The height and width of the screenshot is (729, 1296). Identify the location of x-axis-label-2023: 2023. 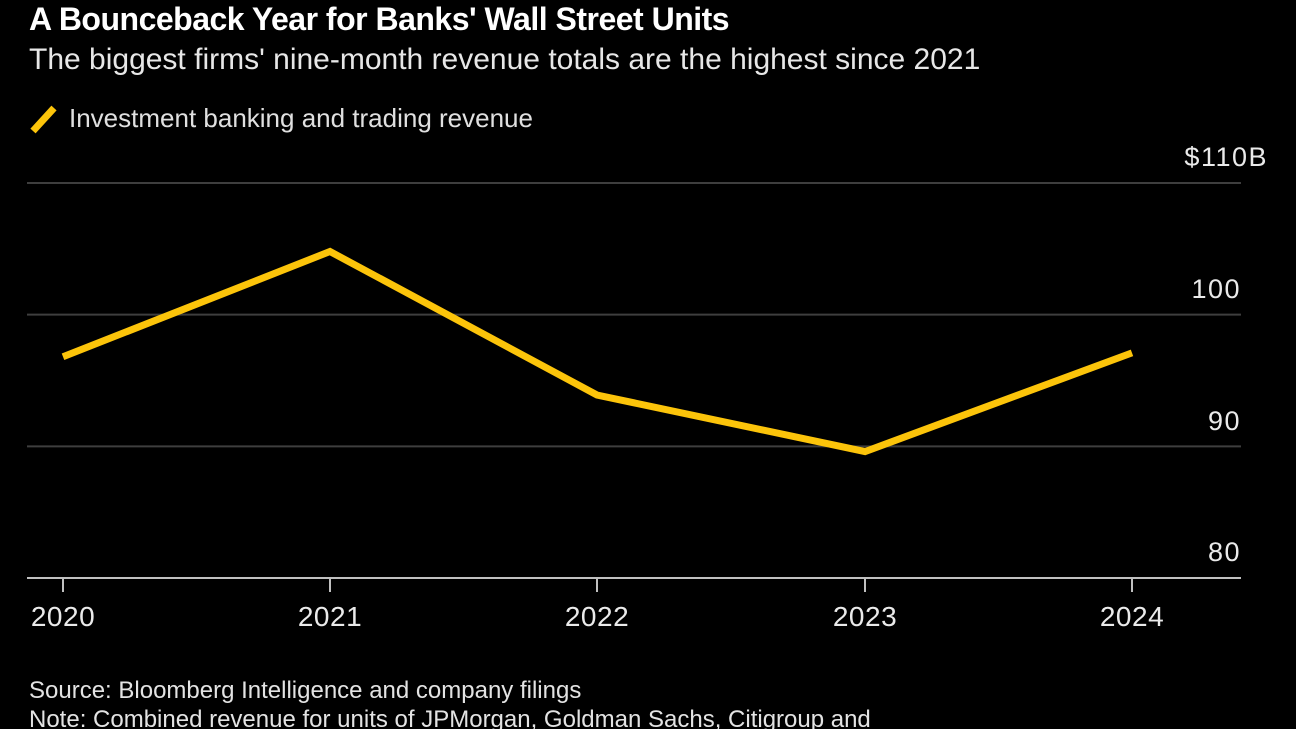
(865, 616).